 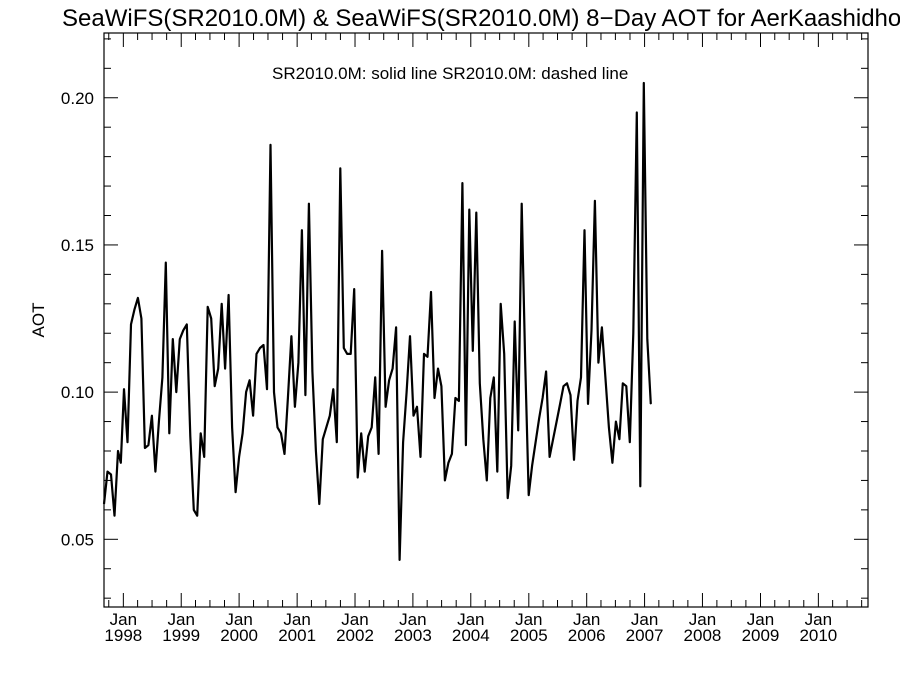 I want to click on x-tick-year-label: 2000, so click(x=239, y=635).